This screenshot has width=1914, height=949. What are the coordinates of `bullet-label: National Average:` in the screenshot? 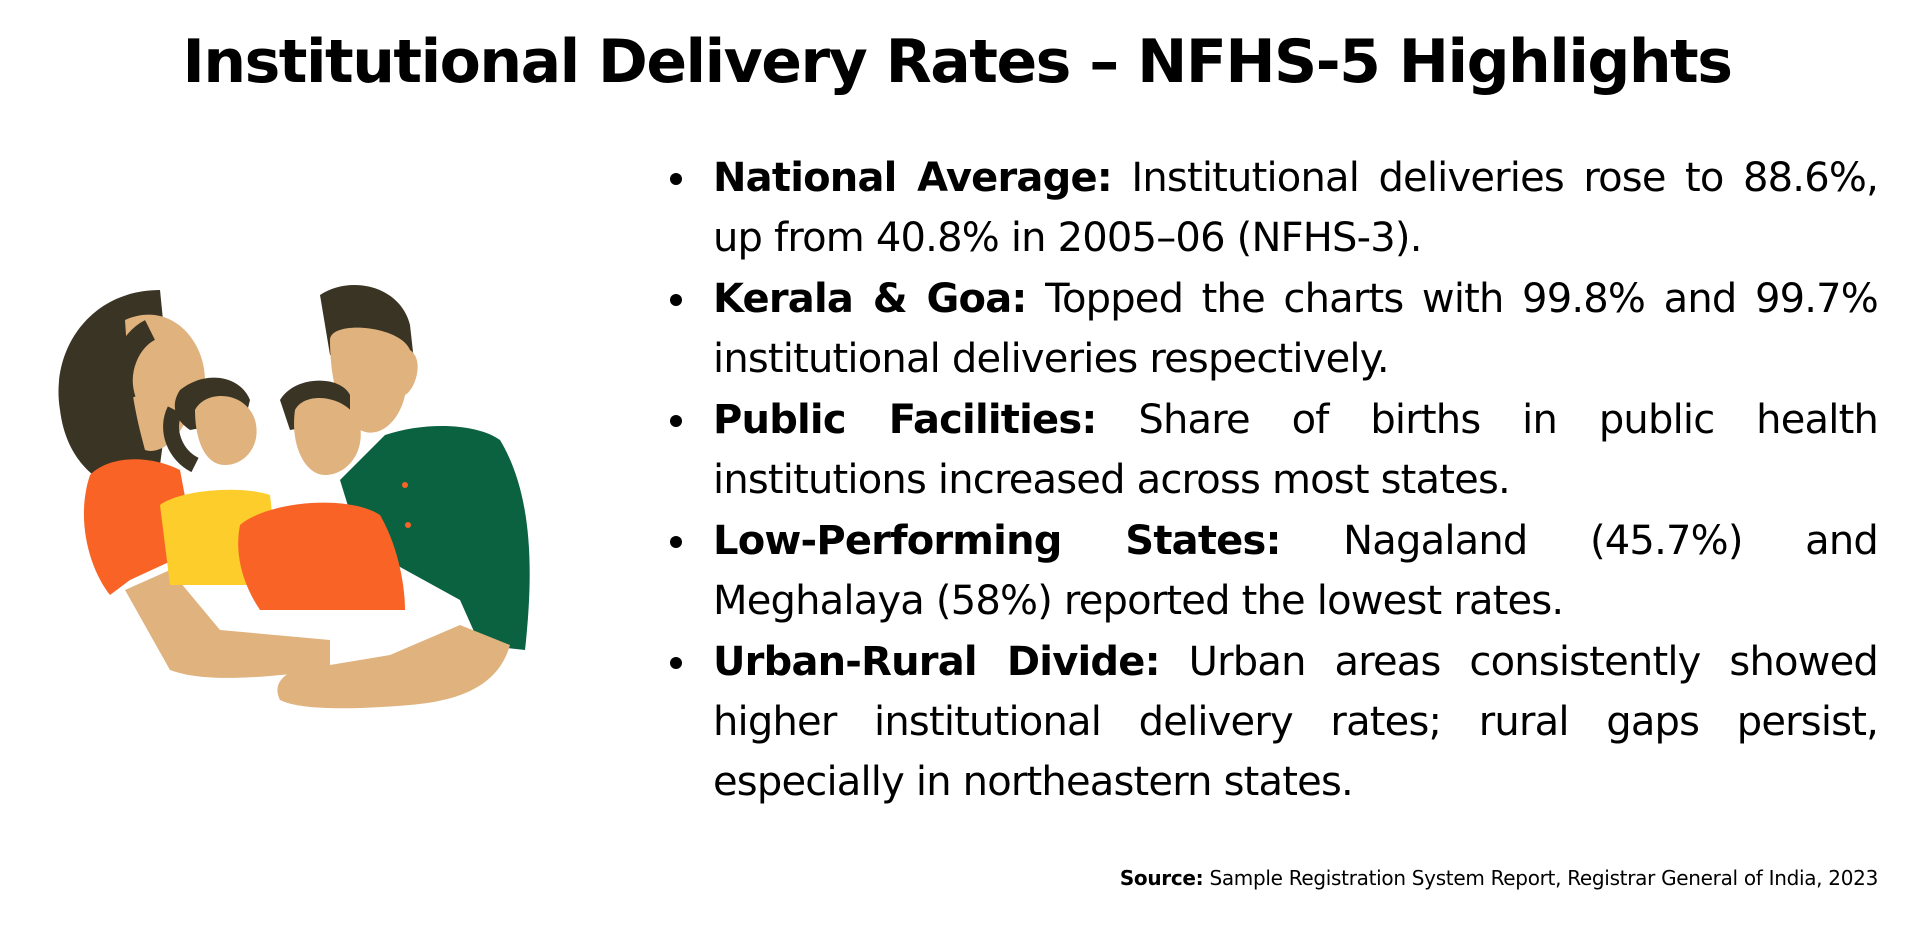 It's located at (913, 178).